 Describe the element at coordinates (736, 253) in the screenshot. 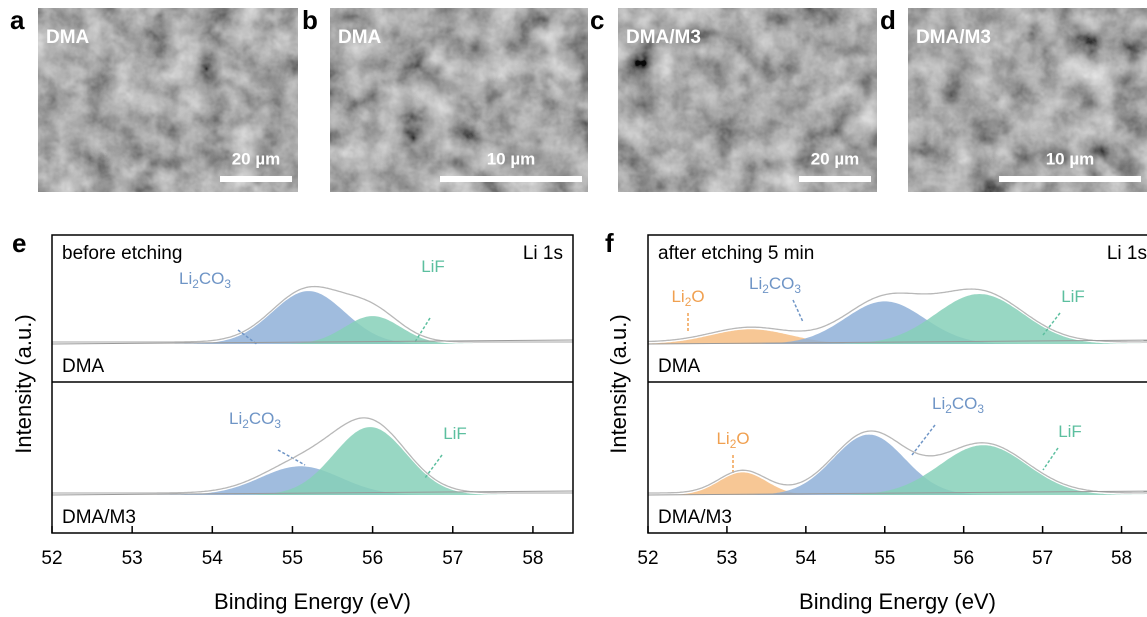

I see `condition-label: after etching 5 min` at that location.